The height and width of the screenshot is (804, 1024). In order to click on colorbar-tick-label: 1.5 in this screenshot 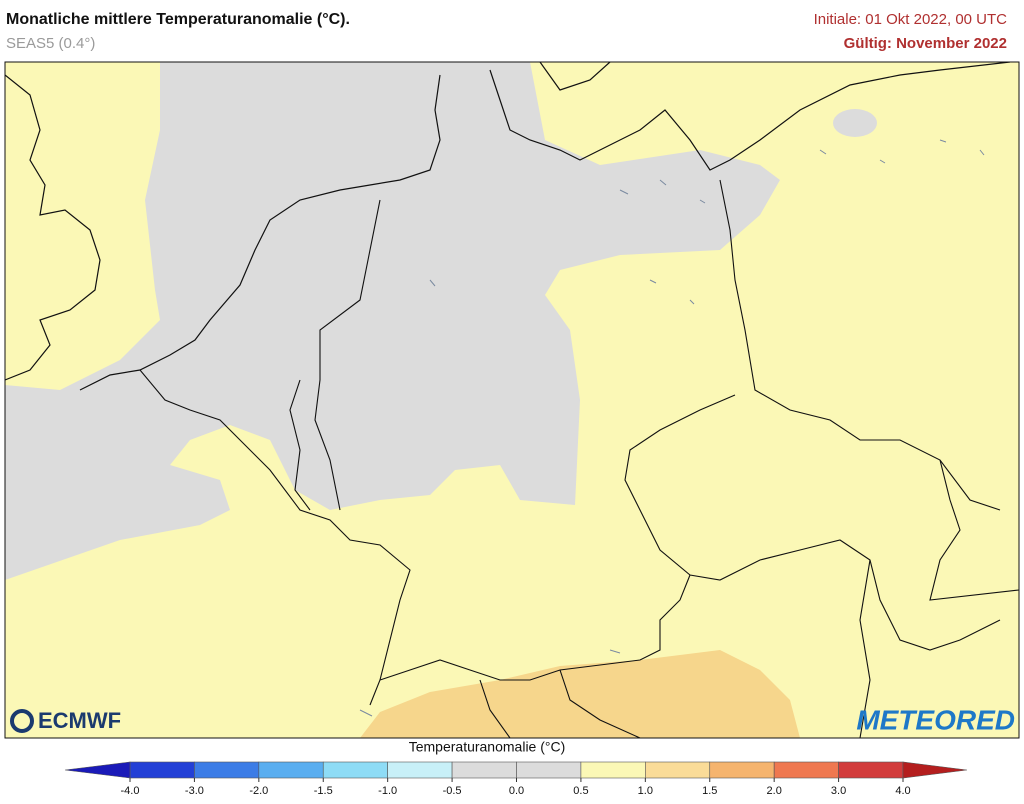, I will do `click(709, 791)`.